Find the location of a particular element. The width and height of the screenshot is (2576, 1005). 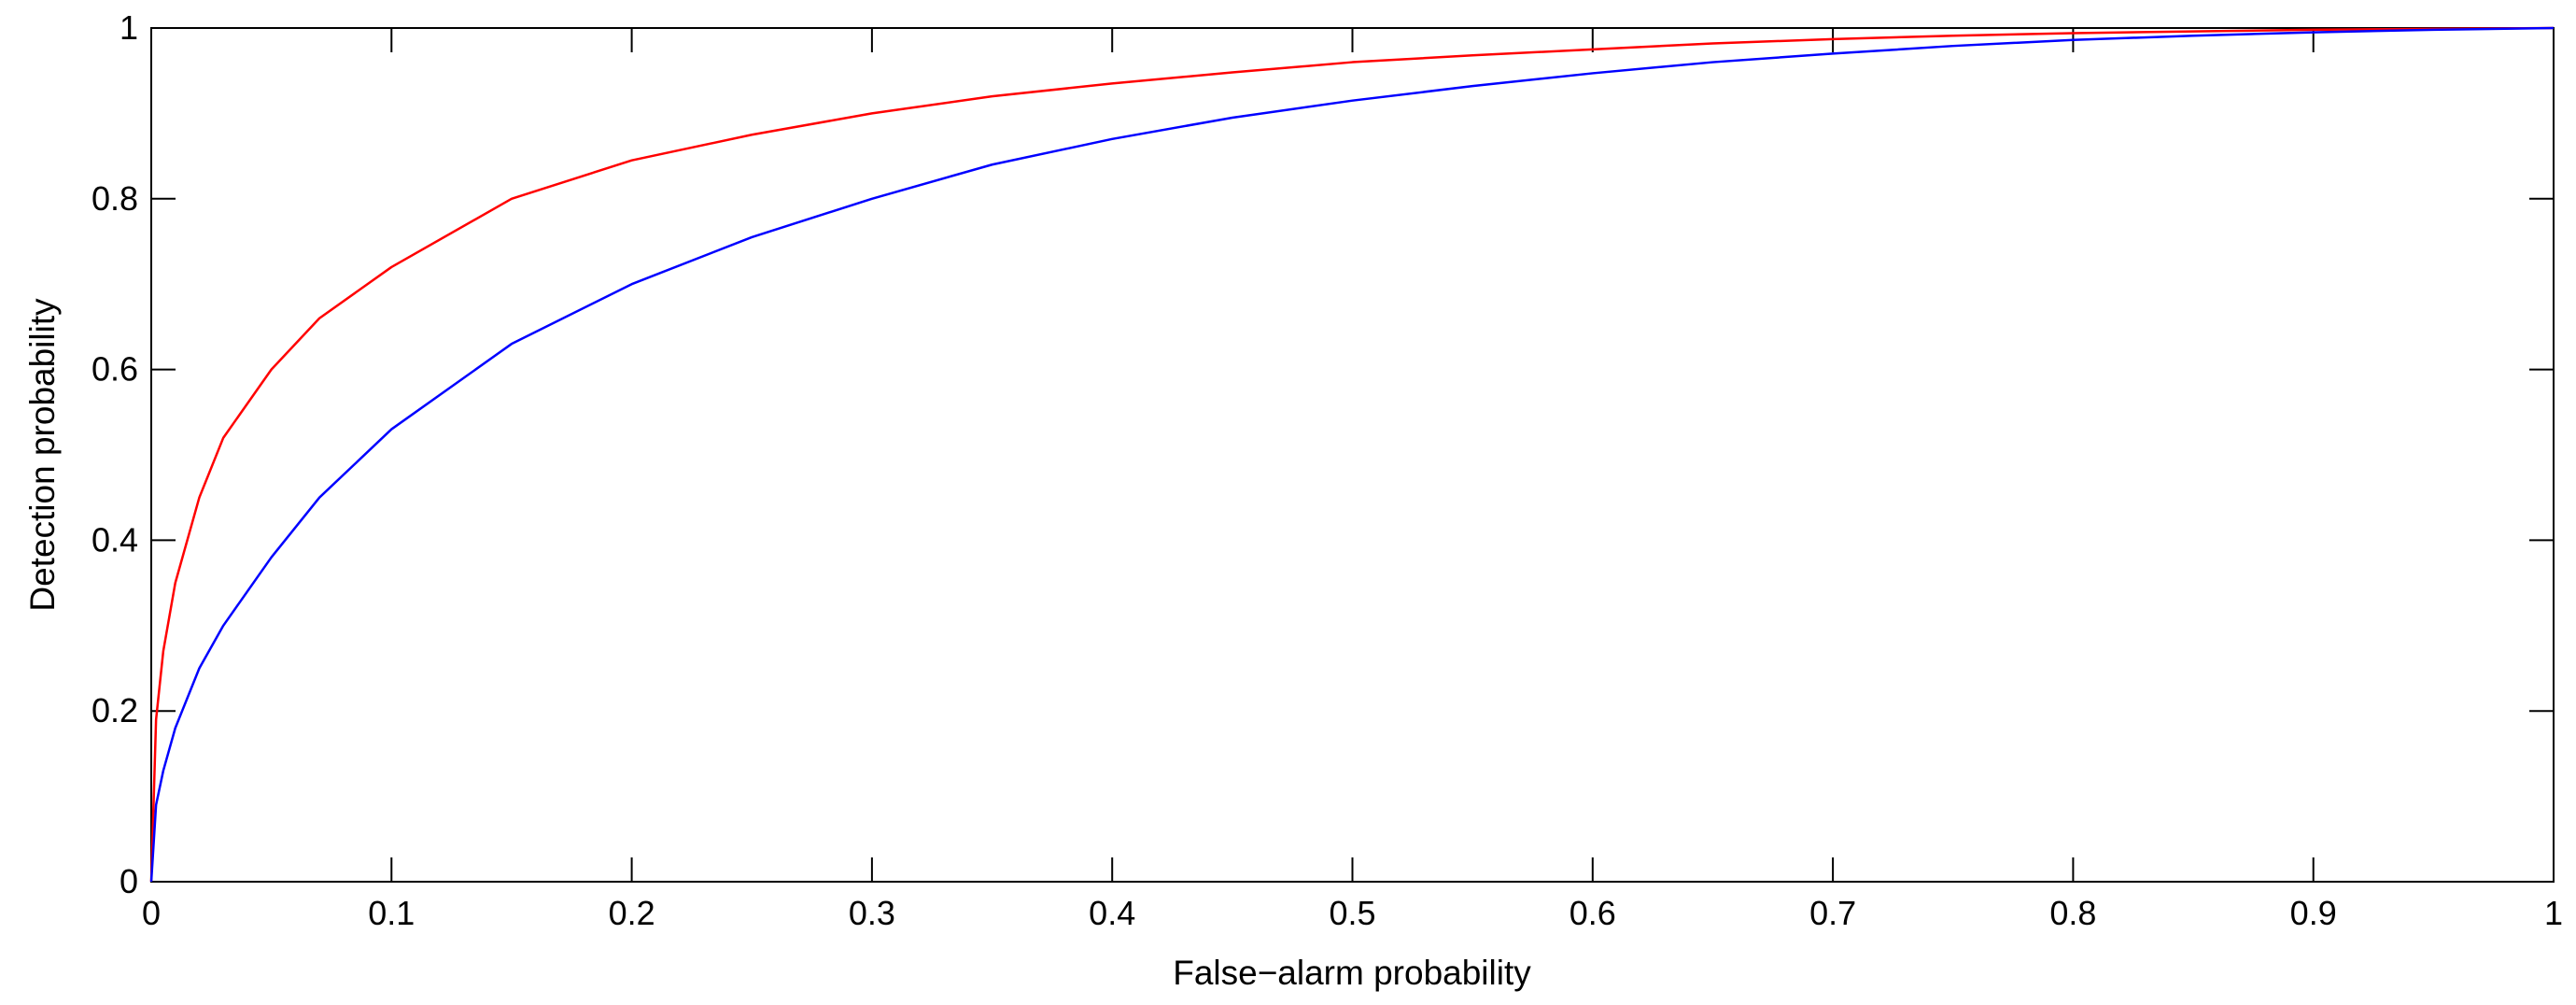

x-tick-label: 0.4 is located at coordinates (1112, 913).